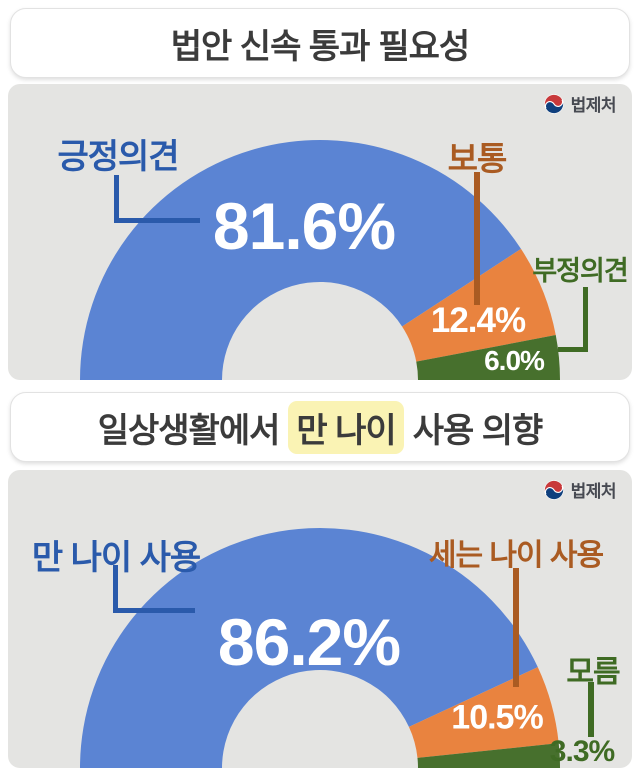  What do you see at coordinates (477, 158) in the screenshot?
I see `label-neutral: 보통` at bounding box center [477, 158].